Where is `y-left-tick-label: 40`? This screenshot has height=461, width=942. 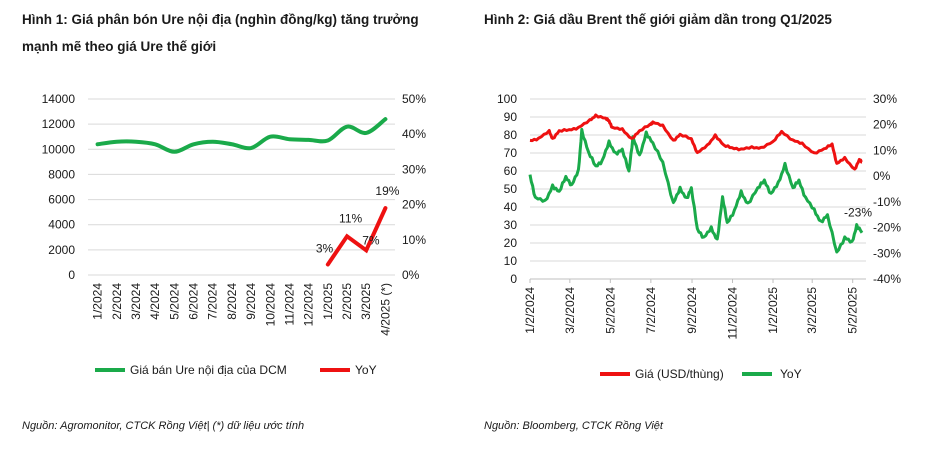
y-left-tick-label: 40 is located at coordinates (511, 207).